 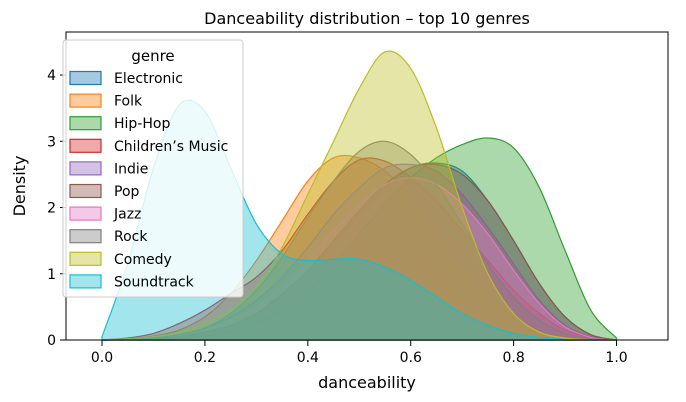 I want to click on legend-label-folk: Folk, so click(x=128, y=102).